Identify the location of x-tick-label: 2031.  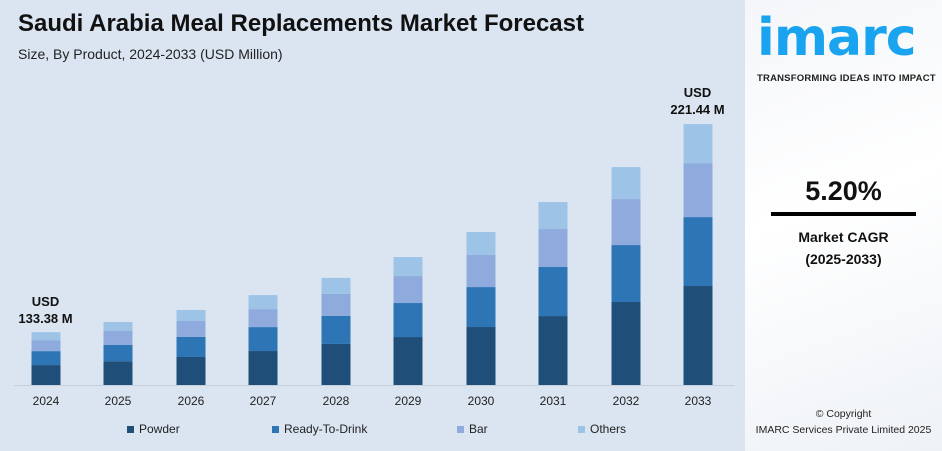
(553, 401).